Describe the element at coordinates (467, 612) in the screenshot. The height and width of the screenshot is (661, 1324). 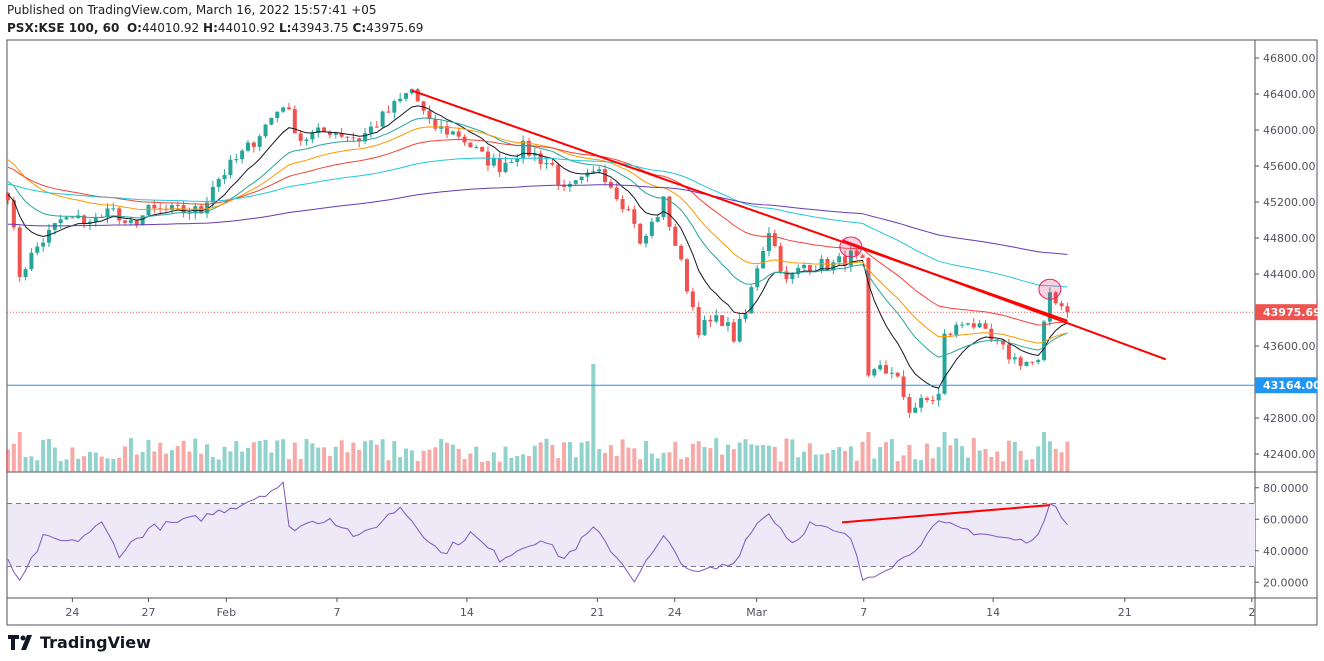
I see `time-tick-label: 14` at that location.